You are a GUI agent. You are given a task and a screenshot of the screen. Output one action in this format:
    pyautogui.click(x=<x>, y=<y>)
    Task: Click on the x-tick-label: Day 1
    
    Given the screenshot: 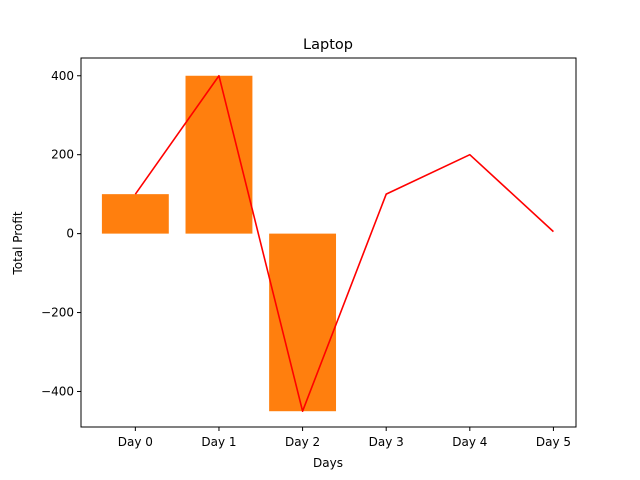 What is the action you would take?
    pyautogui.click(x=218, y=442)
    